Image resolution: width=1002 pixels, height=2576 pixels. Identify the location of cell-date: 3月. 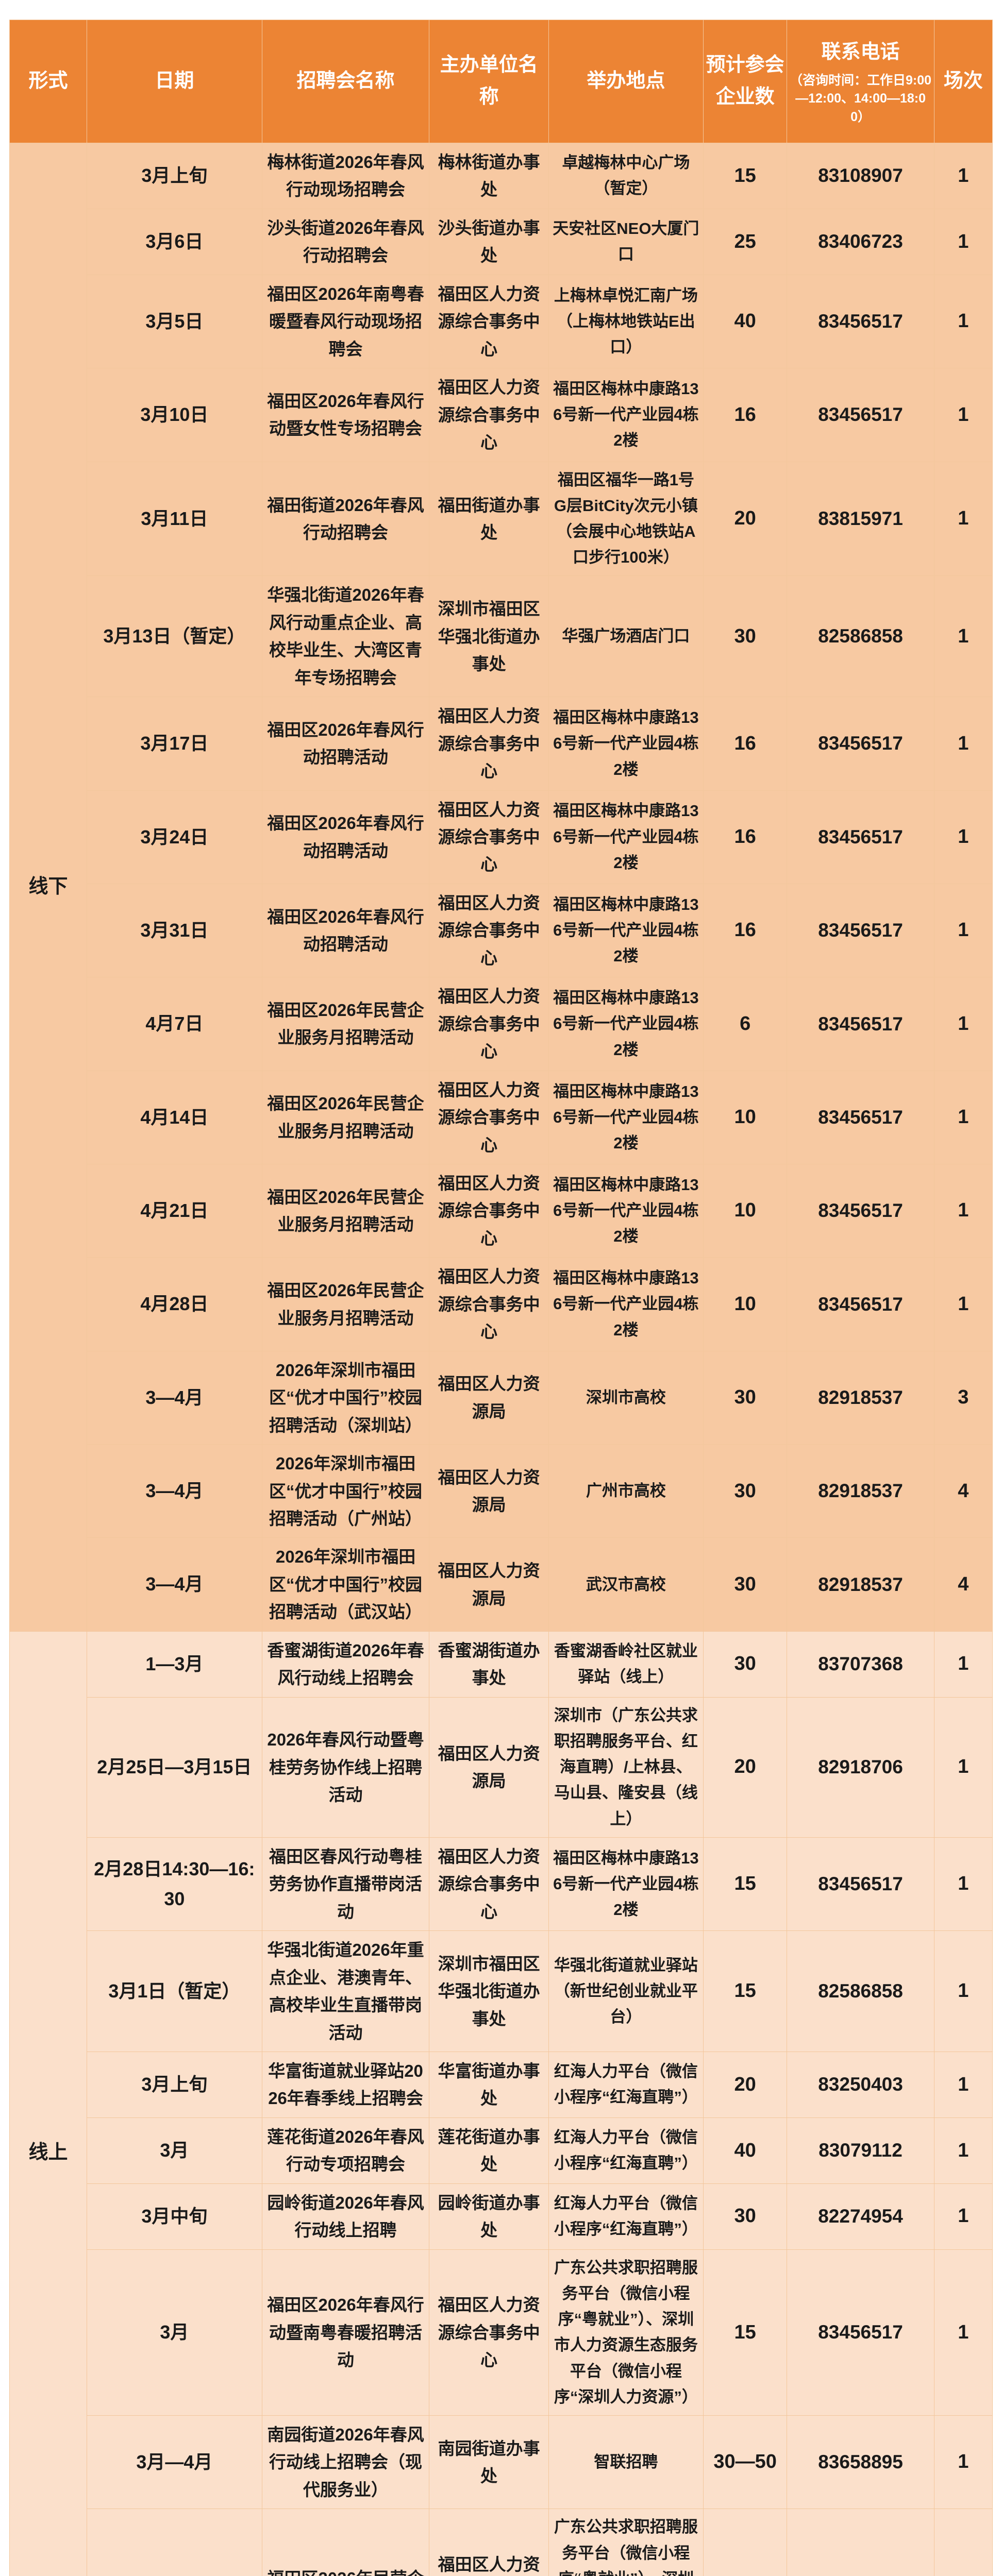
(174, 2150).